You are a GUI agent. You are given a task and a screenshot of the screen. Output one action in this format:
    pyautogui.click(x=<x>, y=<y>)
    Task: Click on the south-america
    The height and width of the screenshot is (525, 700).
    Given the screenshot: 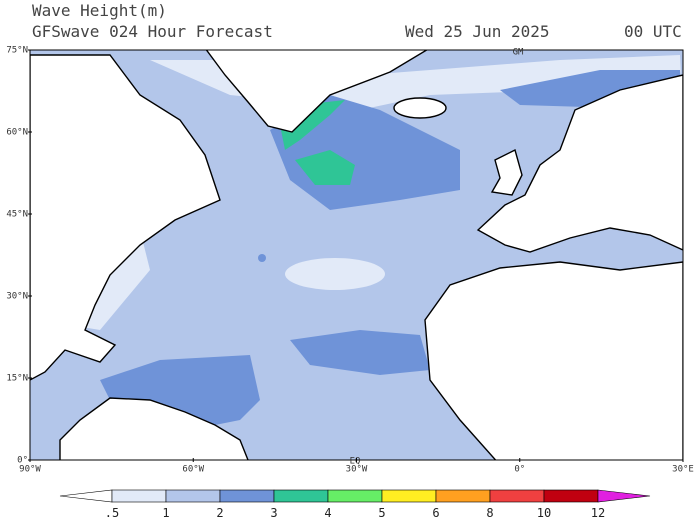 What is the action you would take?
    pyautogui.click(x=154, y=428)
    